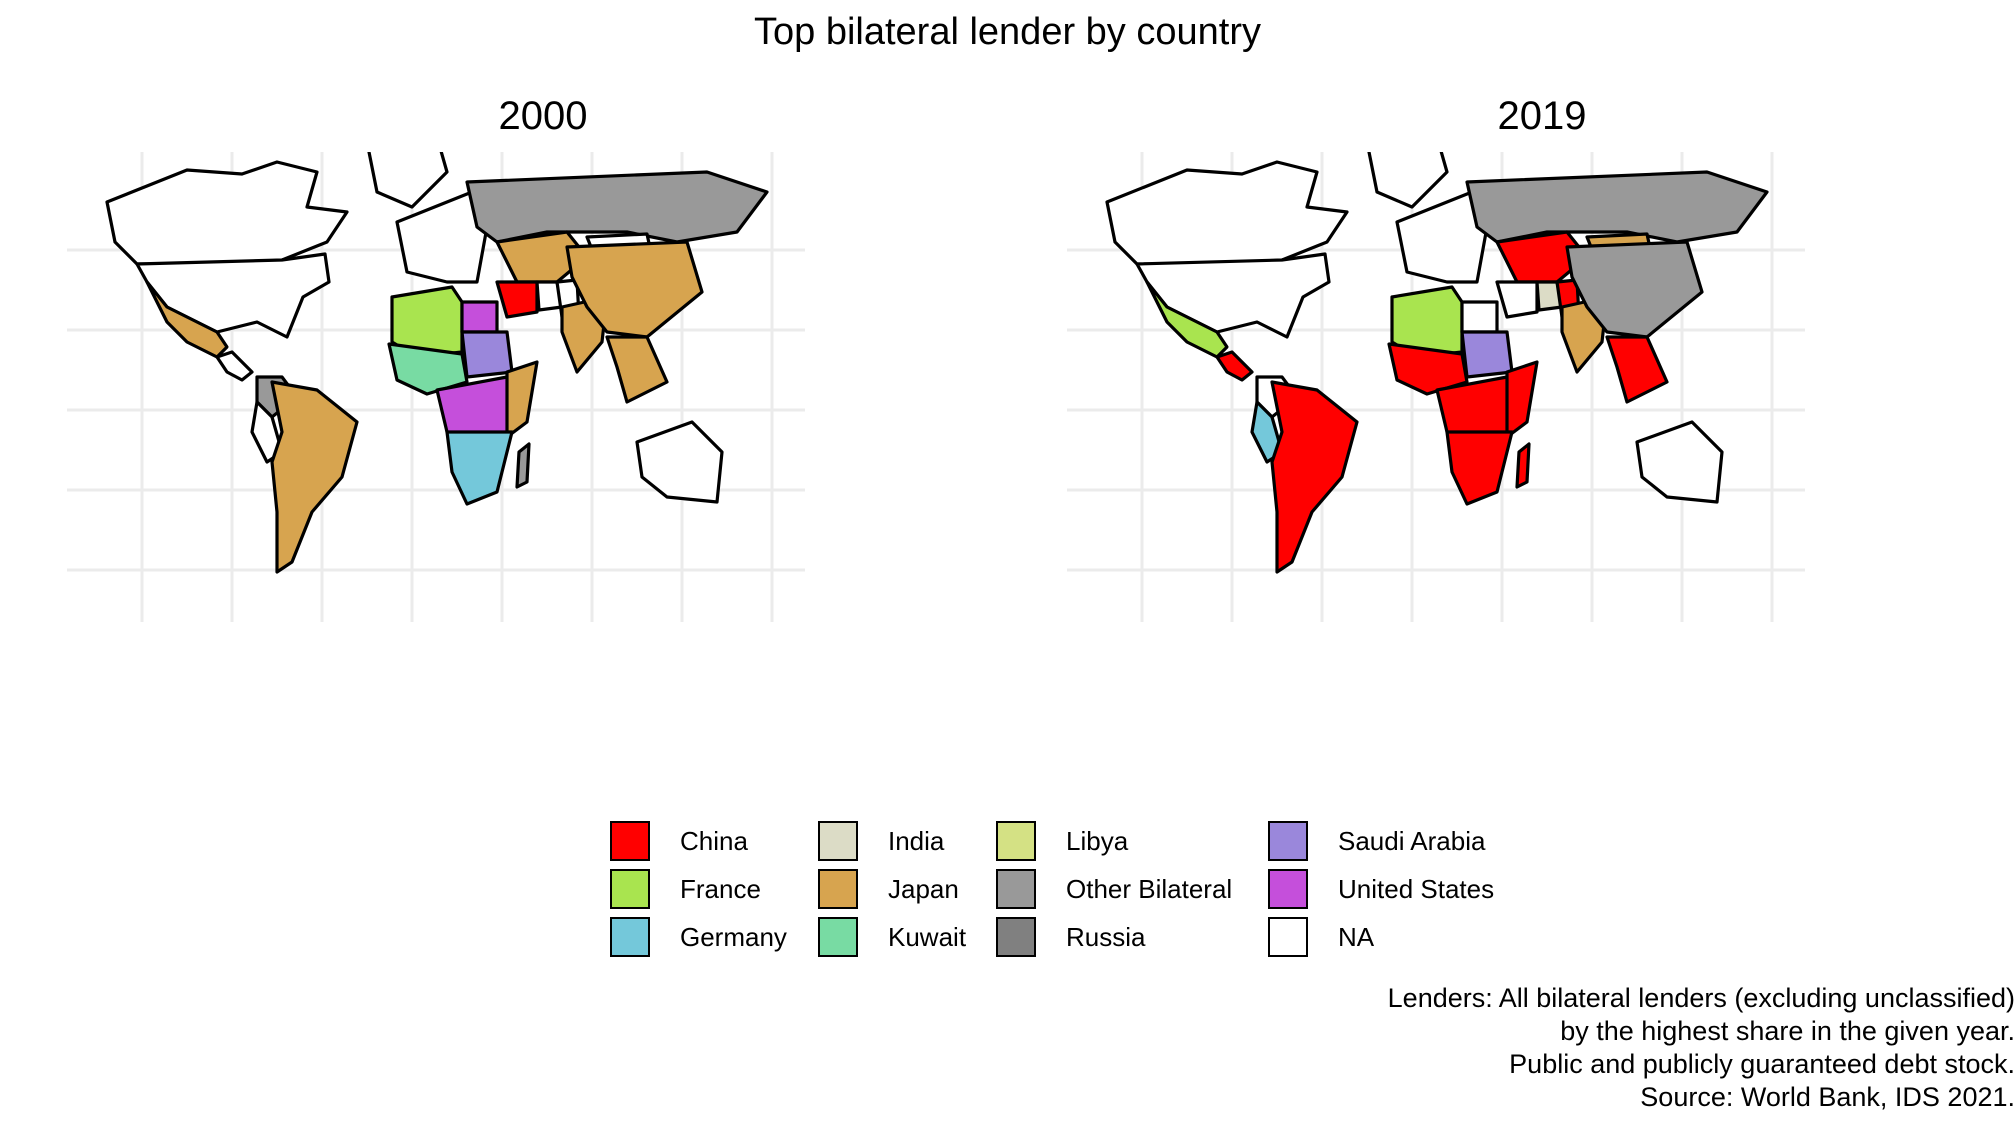 The height and width of the screenshot is (1133, 2015). What do you see at coordinates (1787, 1031) in the screenshot?
I see `caption-line: by the highest share in the given year.` at bounding box center [1787, 1031].